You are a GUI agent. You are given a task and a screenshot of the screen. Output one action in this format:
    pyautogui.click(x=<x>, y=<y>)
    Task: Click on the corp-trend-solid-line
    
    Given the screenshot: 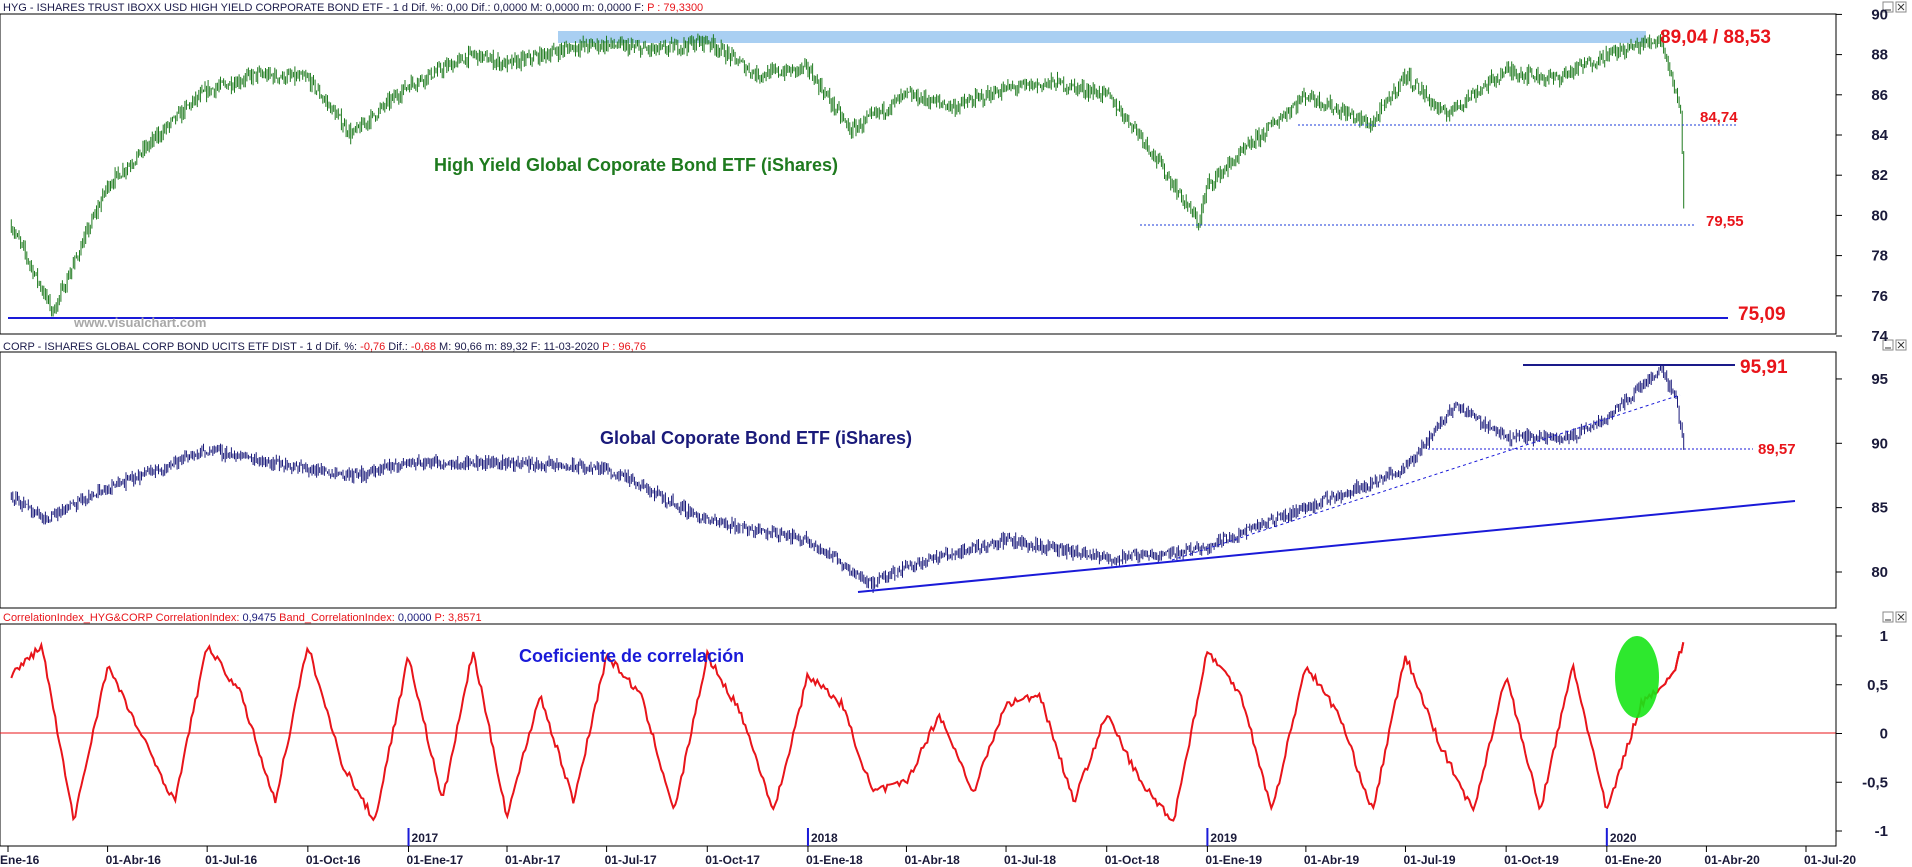 What is the action you would take?
    pyautogui.click(x=1326, y=546)
    